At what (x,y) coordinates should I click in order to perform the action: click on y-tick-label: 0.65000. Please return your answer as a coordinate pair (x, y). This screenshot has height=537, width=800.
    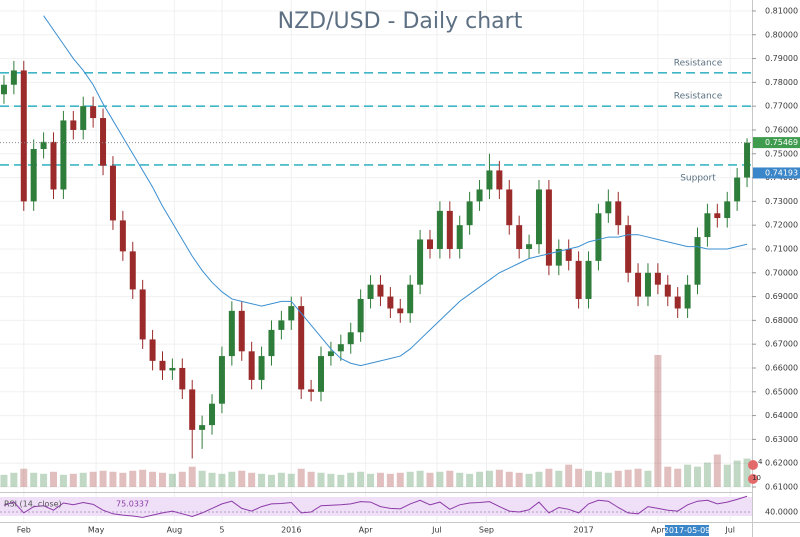
    Looking at the image, I should click on (781, 391).